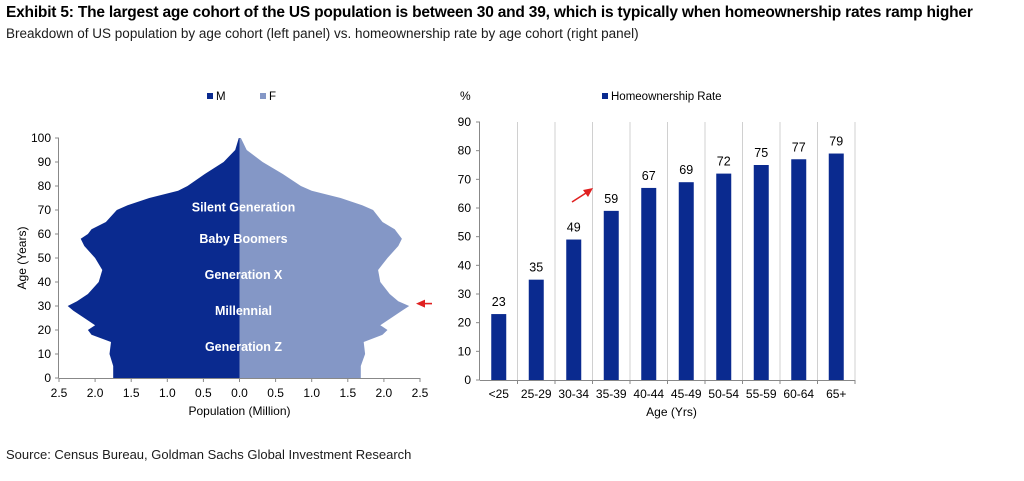  I want to click on bar-y-tick-label: 80, so click(465, 151).